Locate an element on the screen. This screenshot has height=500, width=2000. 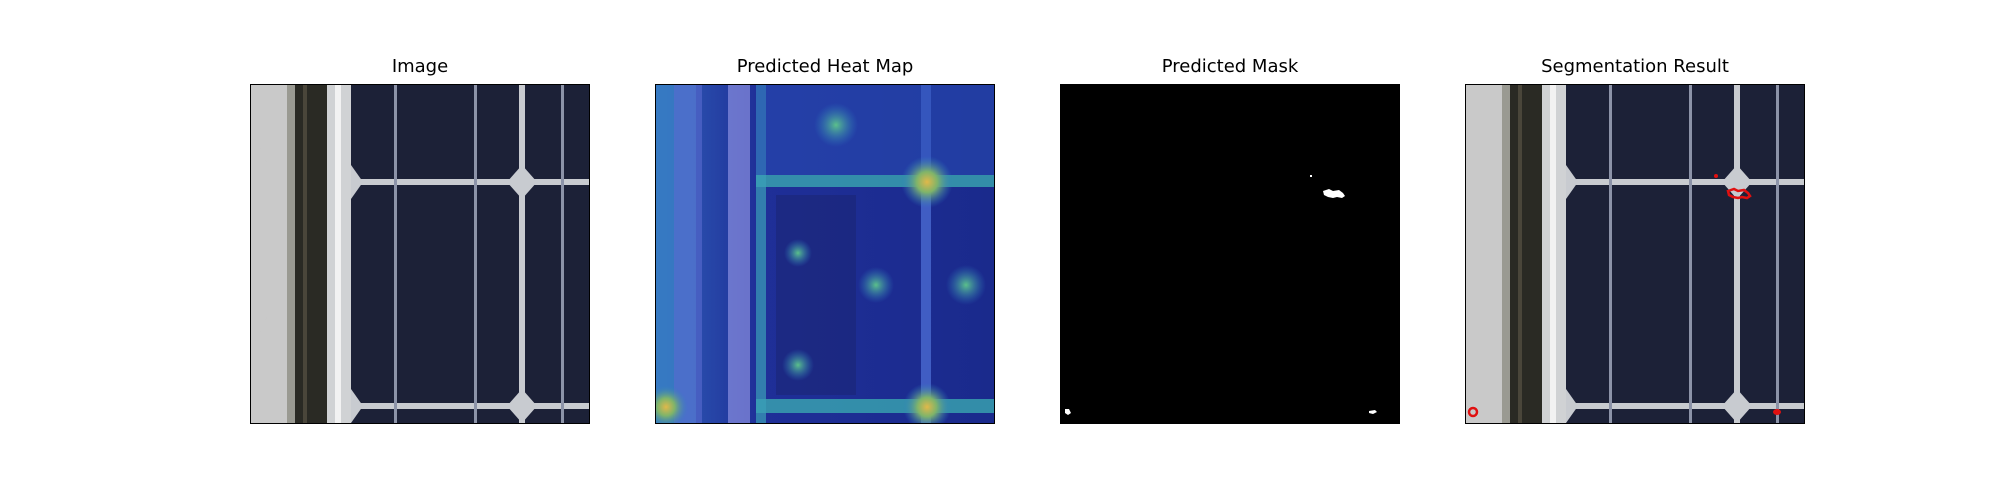
mask-visual is located at coordinates (1230, 254).